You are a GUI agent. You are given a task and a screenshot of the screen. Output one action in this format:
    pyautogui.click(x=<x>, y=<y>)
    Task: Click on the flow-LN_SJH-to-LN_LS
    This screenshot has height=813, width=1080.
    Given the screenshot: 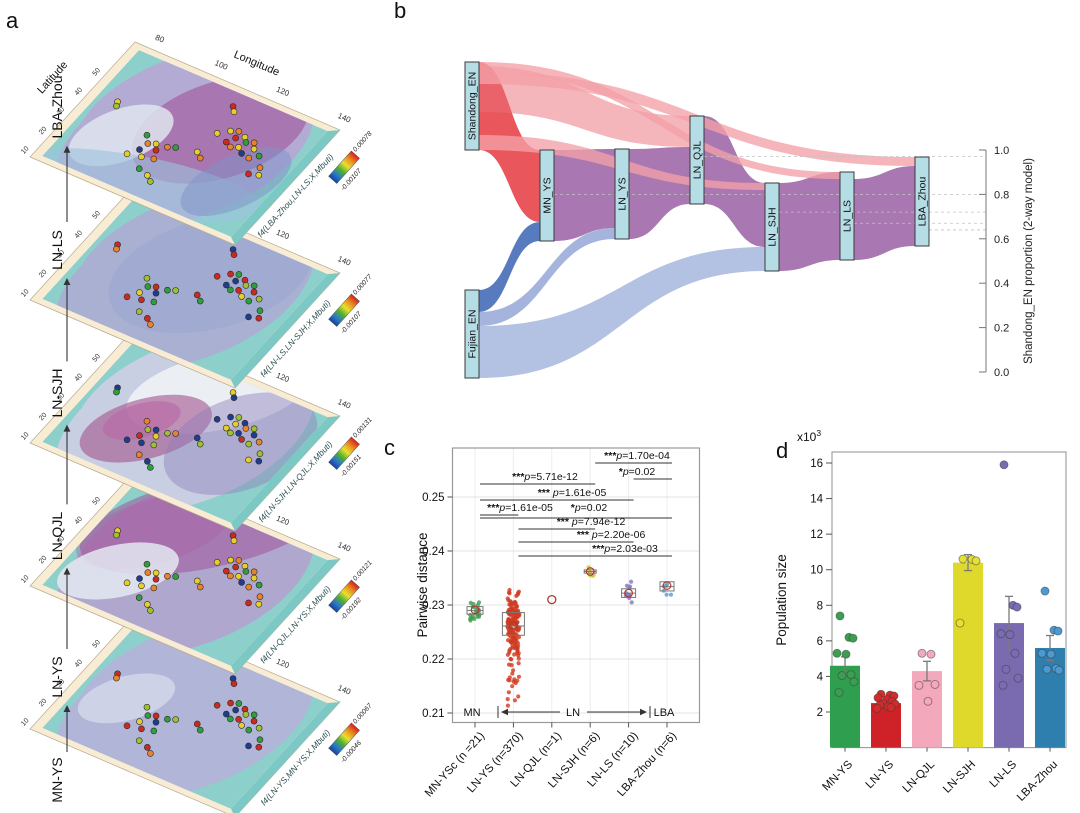 What is the action you would take?
    pyautogui.click(x=809, y=221)
    